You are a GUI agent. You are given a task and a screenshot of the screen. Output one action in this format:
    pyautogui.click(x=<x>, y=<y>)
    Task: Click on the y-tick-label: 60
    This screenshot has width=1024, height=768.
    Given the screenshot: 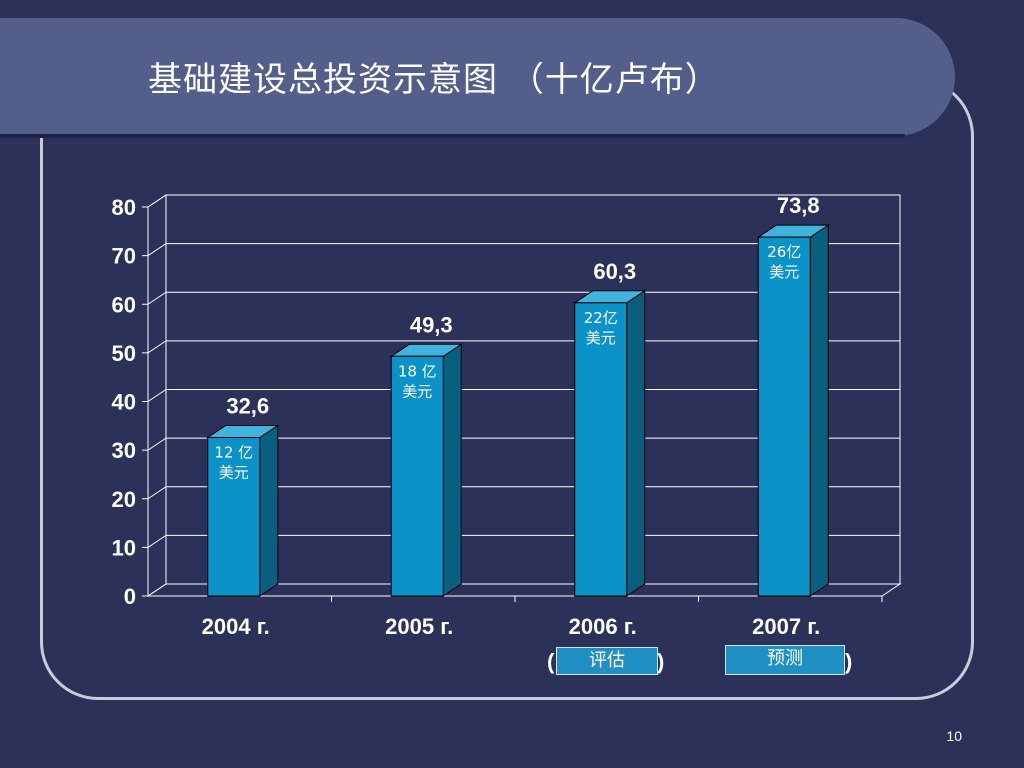 What is the action you would take?
    pyautogui.click(x=124, y=304)
    